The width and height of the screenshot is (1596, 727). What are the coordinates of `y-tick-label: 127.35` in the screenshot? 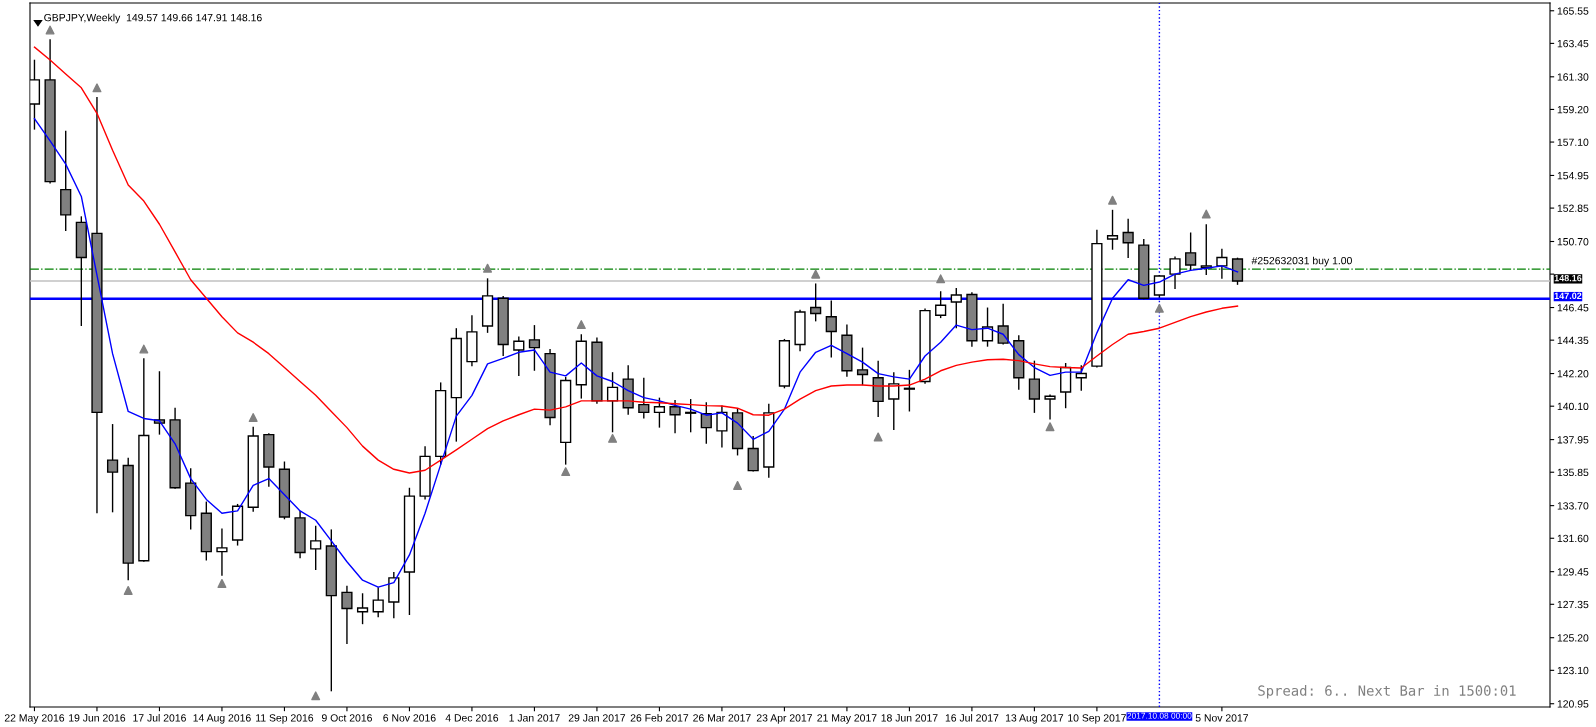 It's located at (1573, 604).